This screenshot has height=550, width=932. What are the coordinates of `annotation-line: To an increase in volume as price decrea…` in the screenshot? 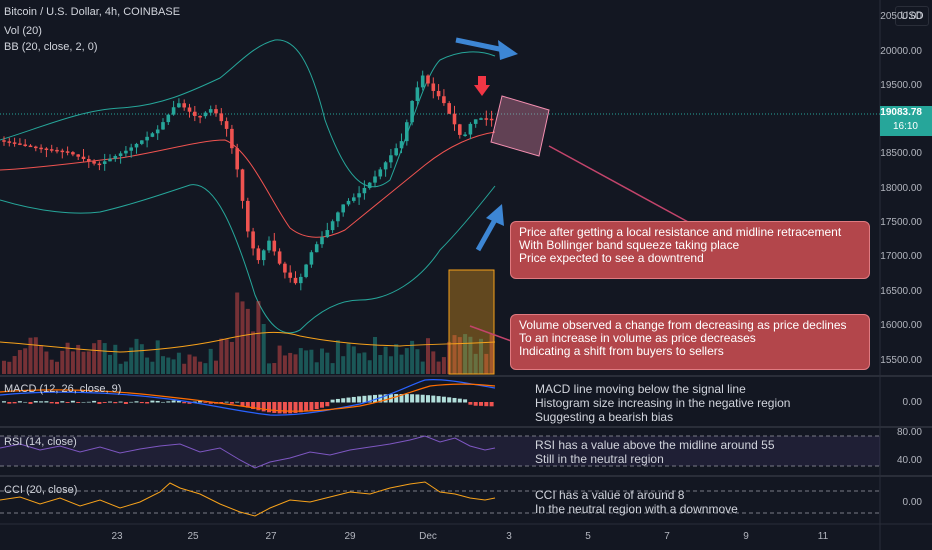 It's located at (637, 338).